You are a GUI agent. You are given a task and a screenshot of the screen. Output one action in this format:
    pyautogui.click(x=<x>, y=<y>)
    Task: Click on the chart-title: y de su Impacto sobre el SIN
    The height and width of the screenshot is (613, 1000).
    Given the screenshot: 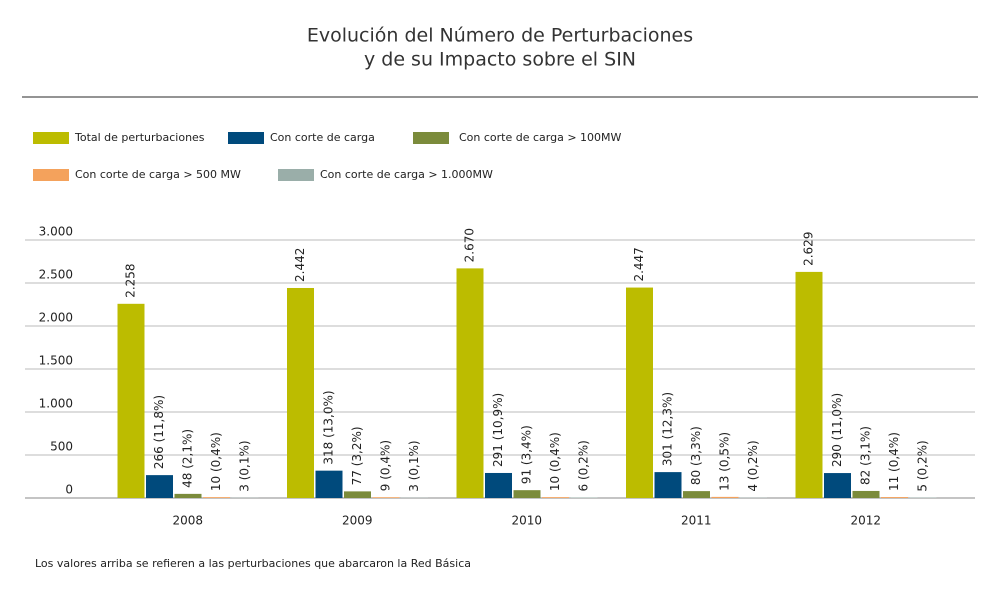 What is the action you would take?
    pyautogui.click(x=500, y=60)
    